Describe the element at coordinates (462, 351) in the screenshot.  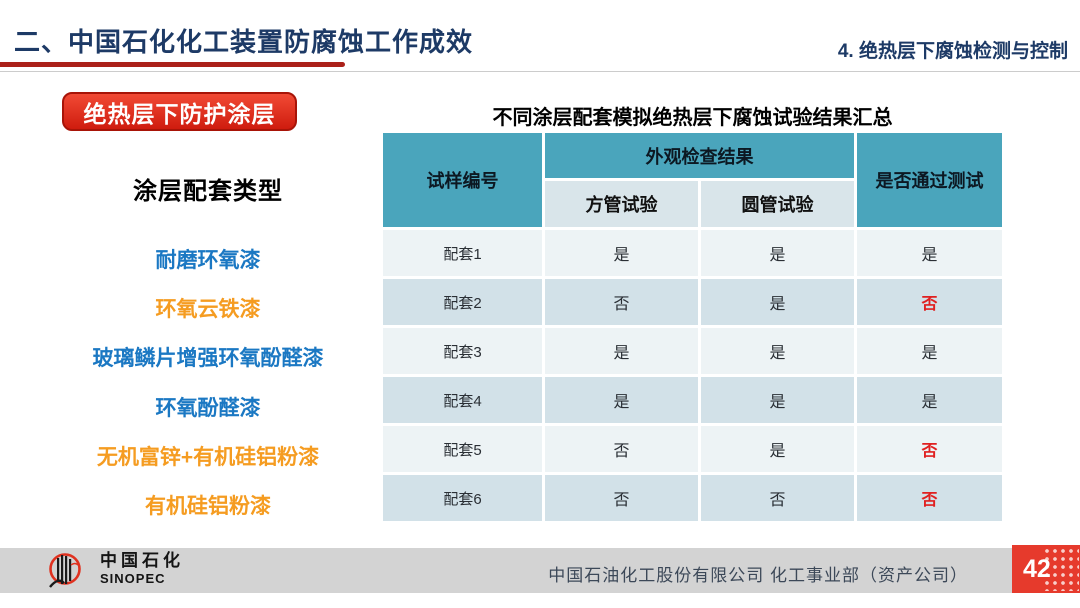
I see `sample-cell: 配套3` at that location.